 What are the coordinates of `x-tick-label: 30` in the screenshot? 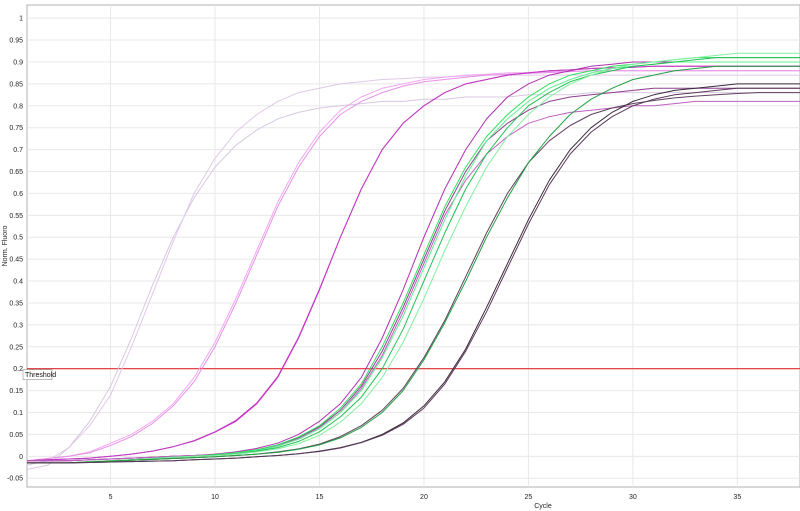 It's located at (633, 497).